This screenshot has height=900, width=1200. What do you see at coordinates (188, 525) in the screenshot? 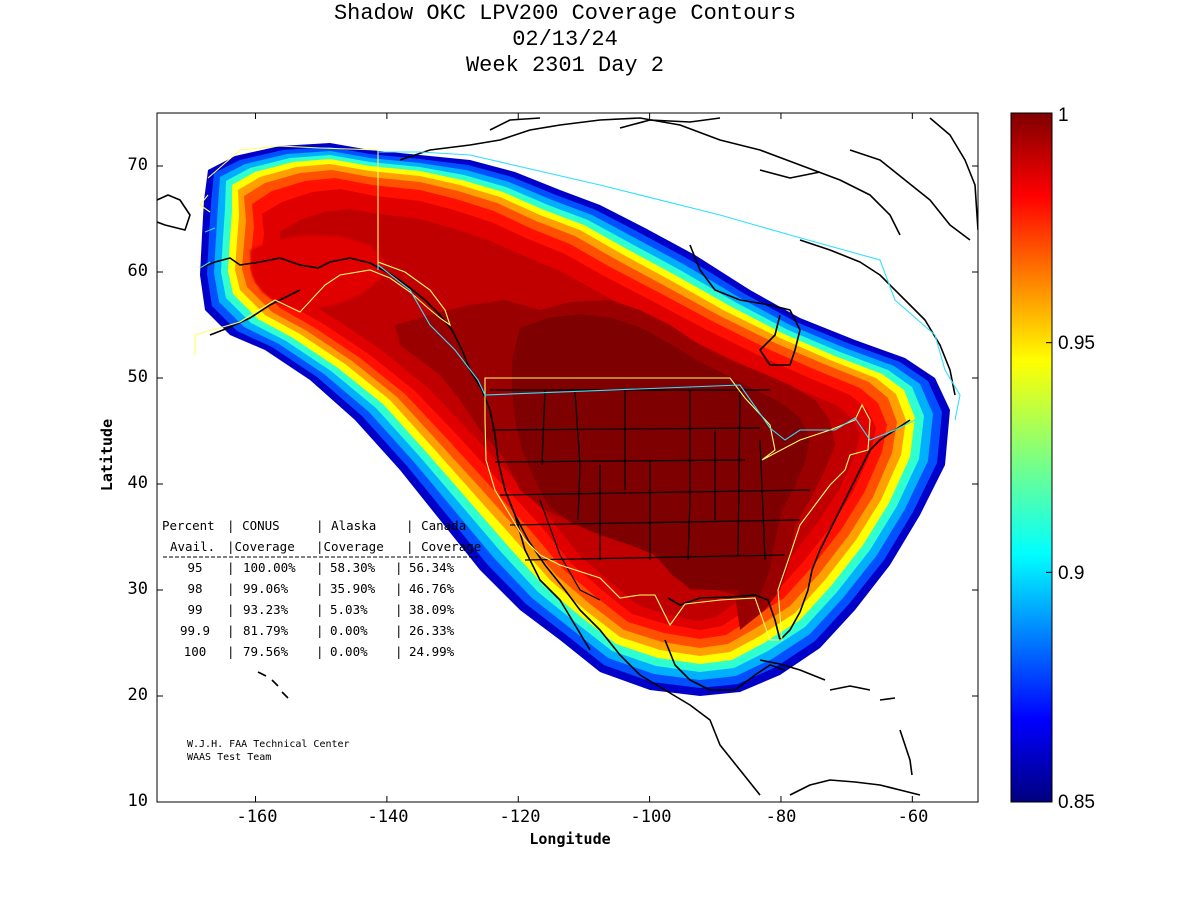
I see `table-header-cell: Percent` at bounding box center [188, 525].